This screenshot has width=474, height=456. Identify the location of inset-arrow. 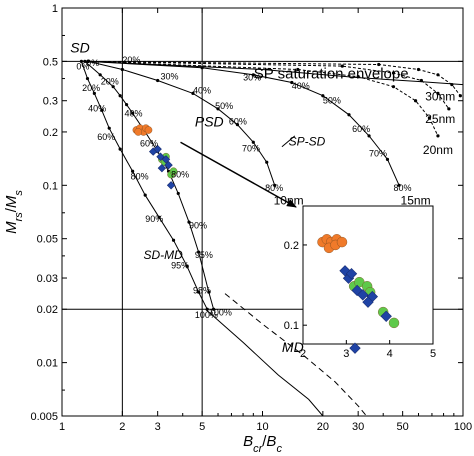
(238, 174).